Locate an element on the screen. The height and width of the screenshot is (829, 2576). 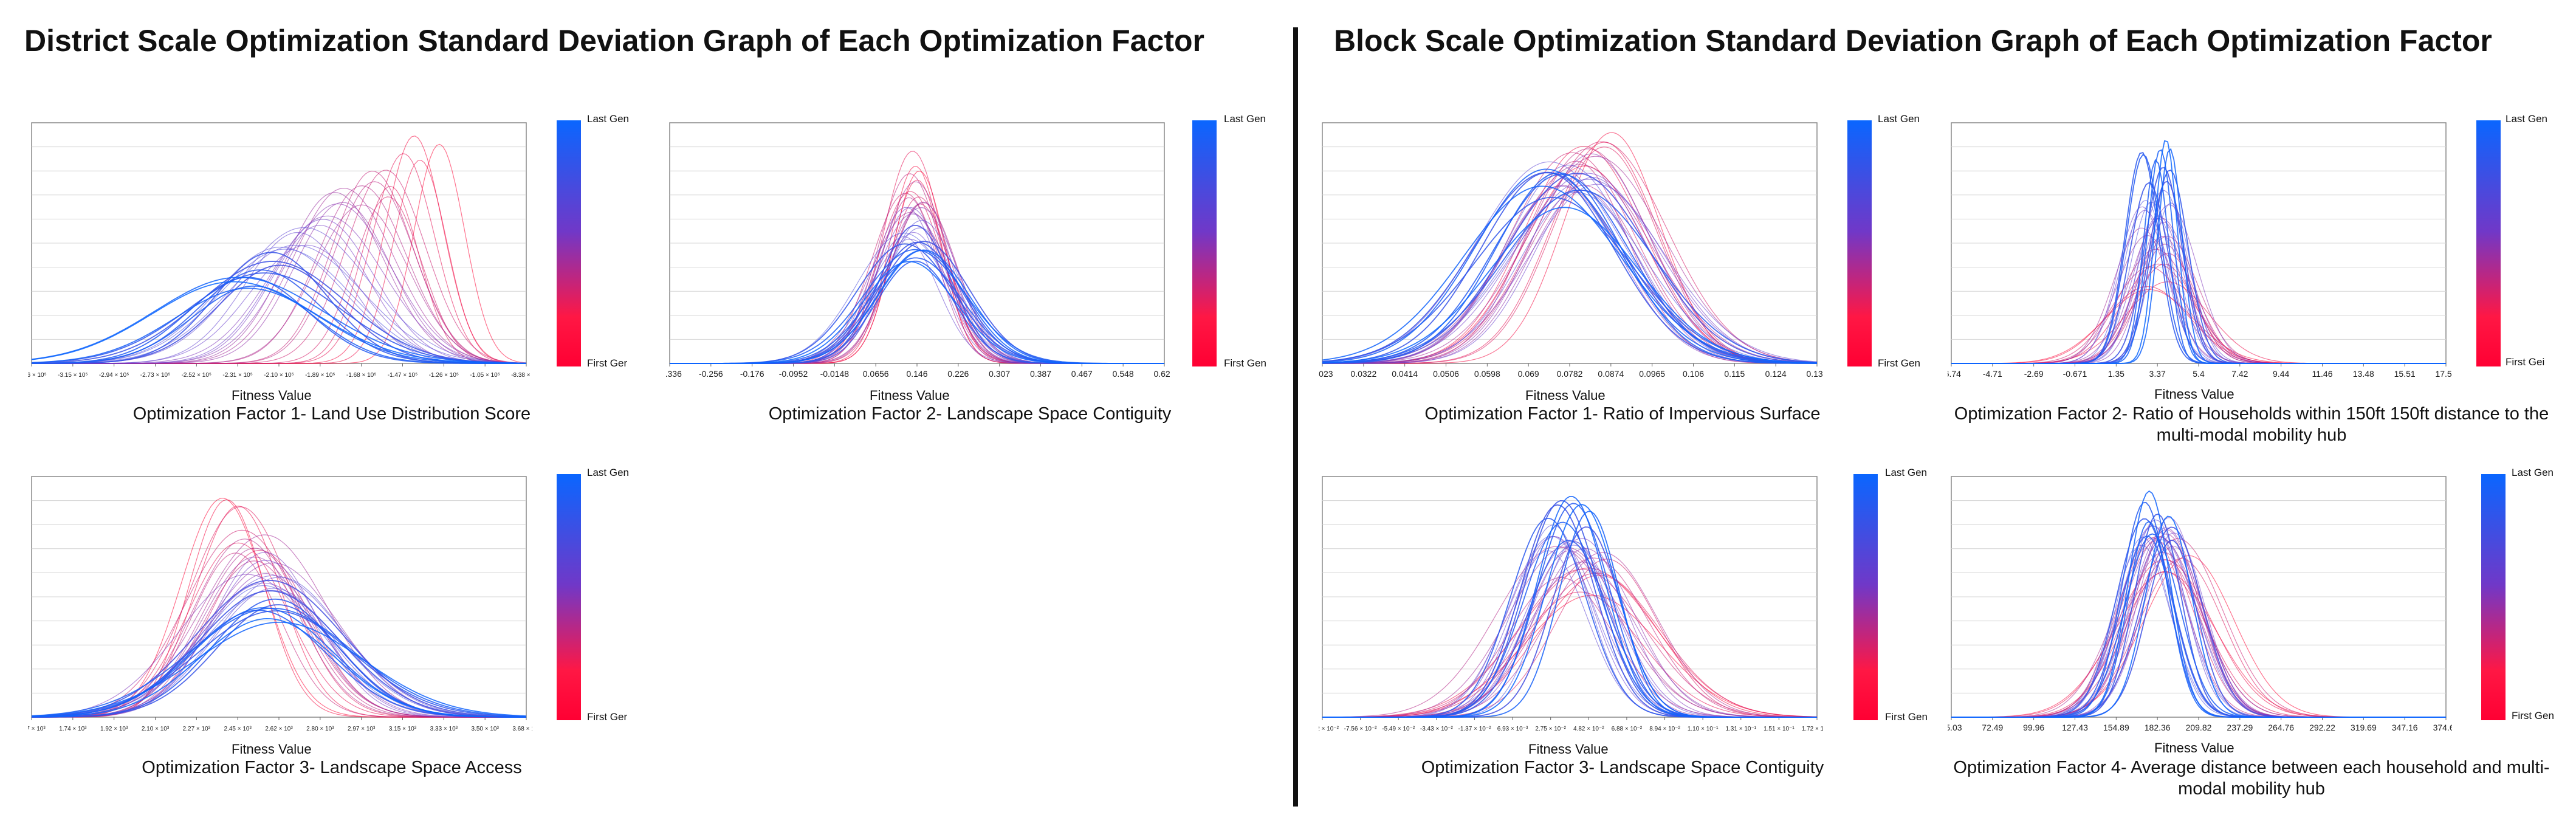
x-tick-label: -1.05 × 10⁵ is located at coordinates (485, 376).